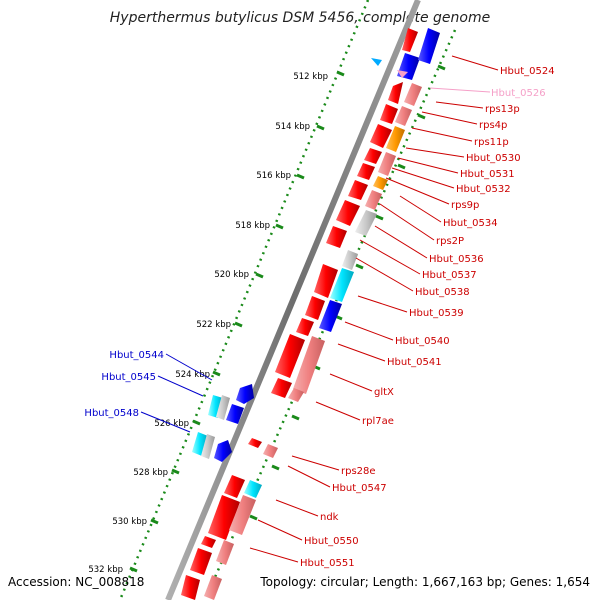  I want to click on gene-label-Hbut_0537: Hbut_0537, so click(449, 275).